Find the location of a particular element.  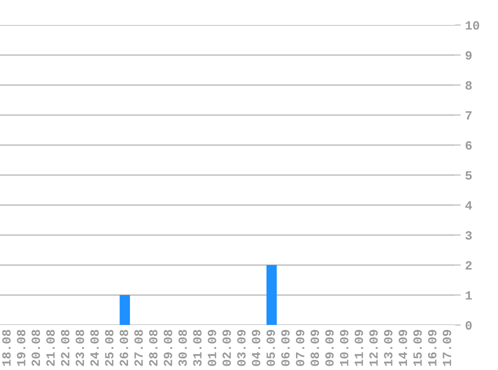

y-tick-label: 2 is located at coordinates (469, 265).